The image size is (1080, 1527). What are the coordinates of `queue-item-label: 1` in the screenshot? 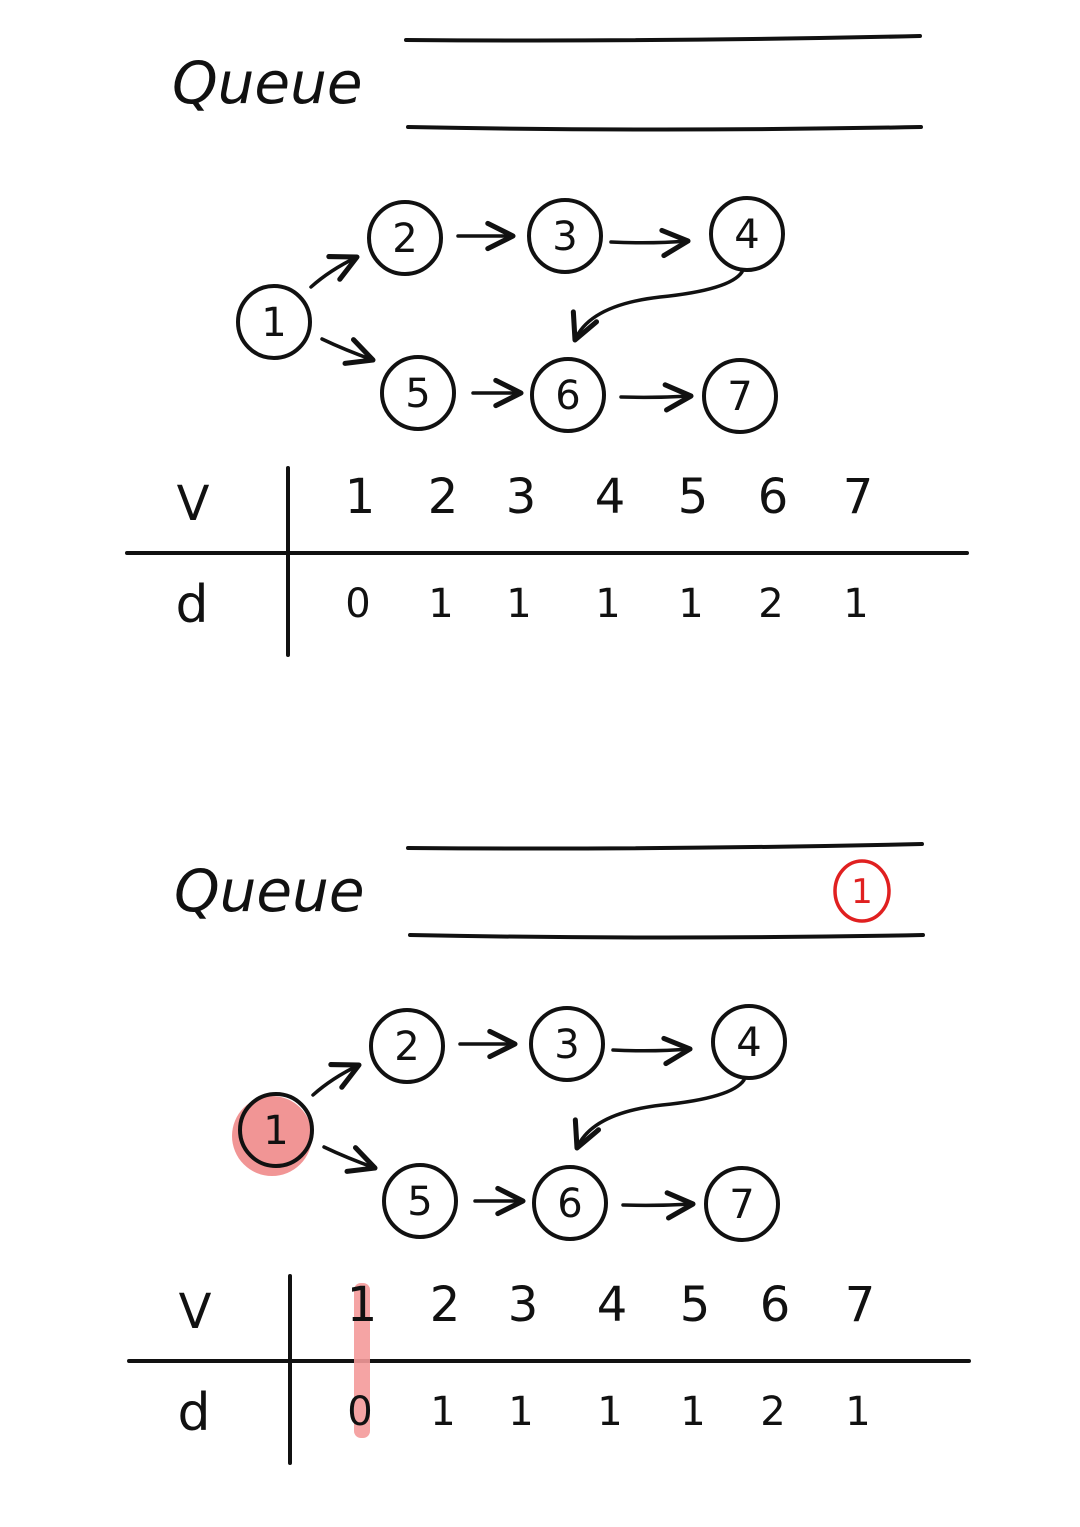 It's located at (862, 892).